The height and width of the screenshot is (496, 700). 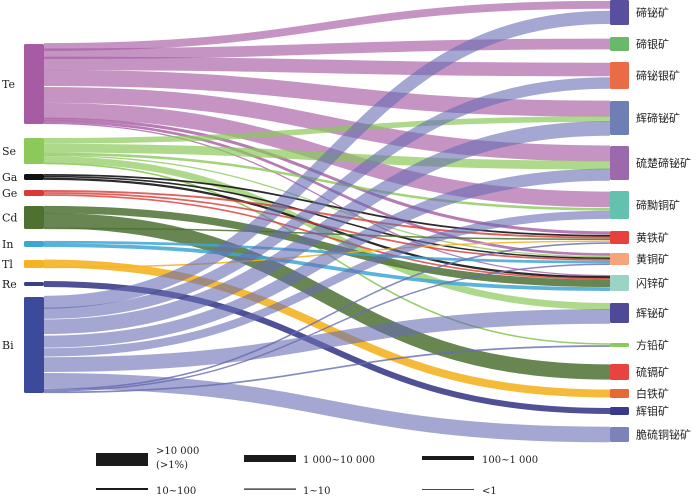 I want to click on flow-bi-t11, so click(x=327, y=369).